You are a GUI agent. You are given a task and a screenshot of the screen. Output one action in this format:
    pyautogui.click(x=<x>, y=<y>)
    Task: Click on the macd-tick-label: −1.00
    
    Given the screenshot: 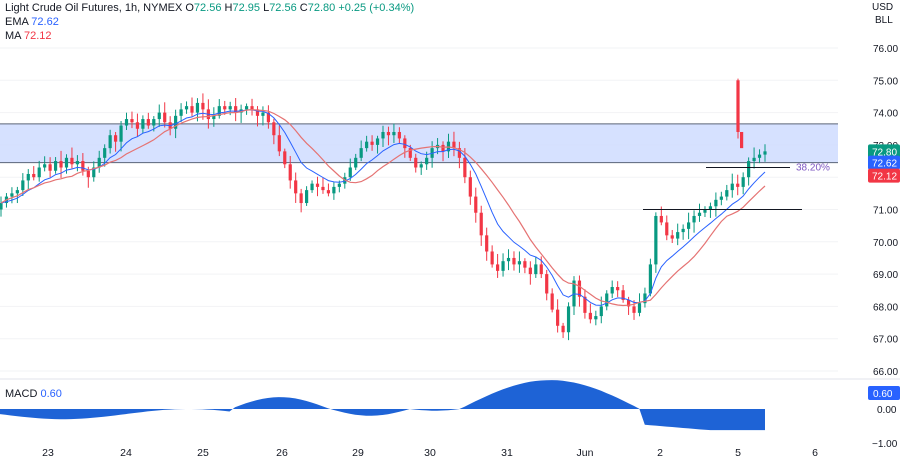 What is the action you would take?
    pyautogui.click(x=885, y=444)
    